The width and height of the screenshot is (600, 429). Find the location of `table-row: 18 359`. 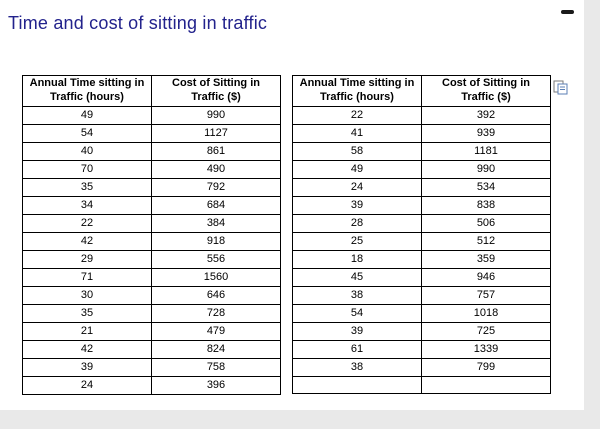

table-row: 18 359 is located at coordinates (421, 259).